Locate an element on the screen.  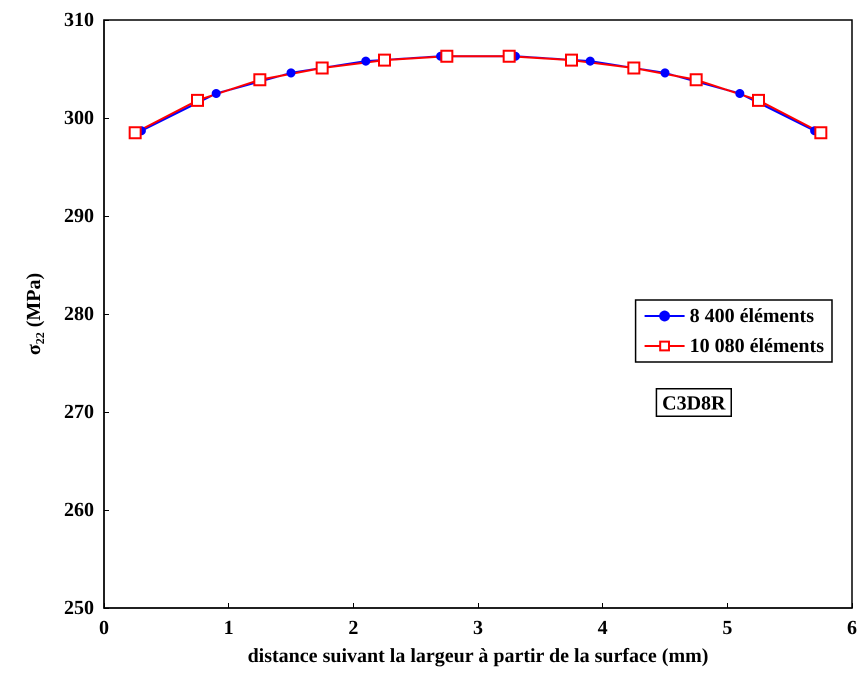
y-tick-label: 270 is located at coordinates (79, 412).